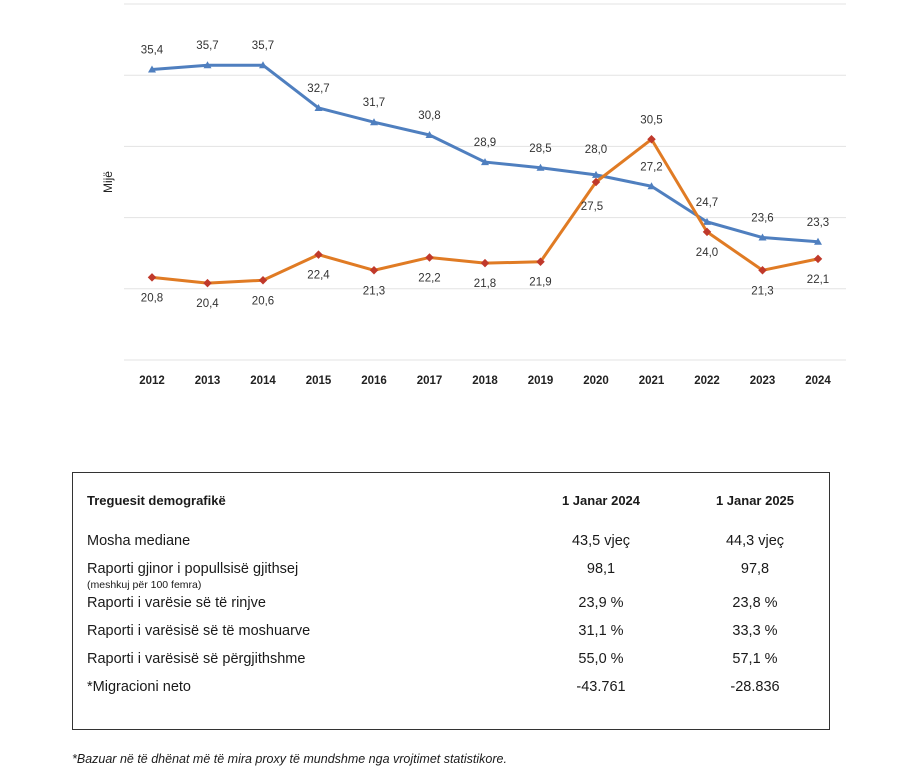  Describe the element at coordinates (592, 207) in the screenshot. I see `data-label-orange: 27,5` at that location.